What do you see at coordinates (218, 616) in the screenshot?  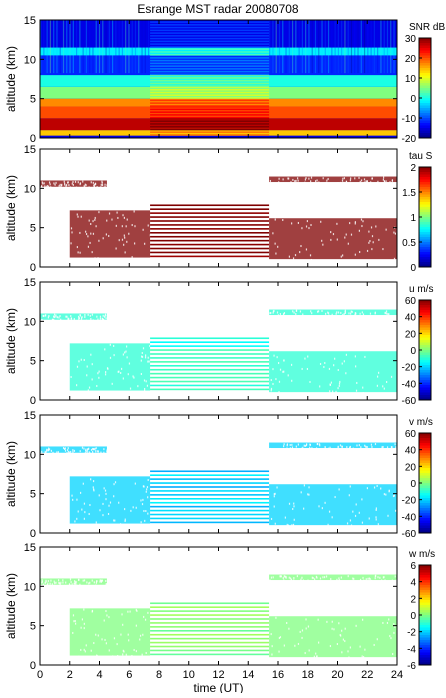 I see `plot-area-w` at bounding box center [218, 616].